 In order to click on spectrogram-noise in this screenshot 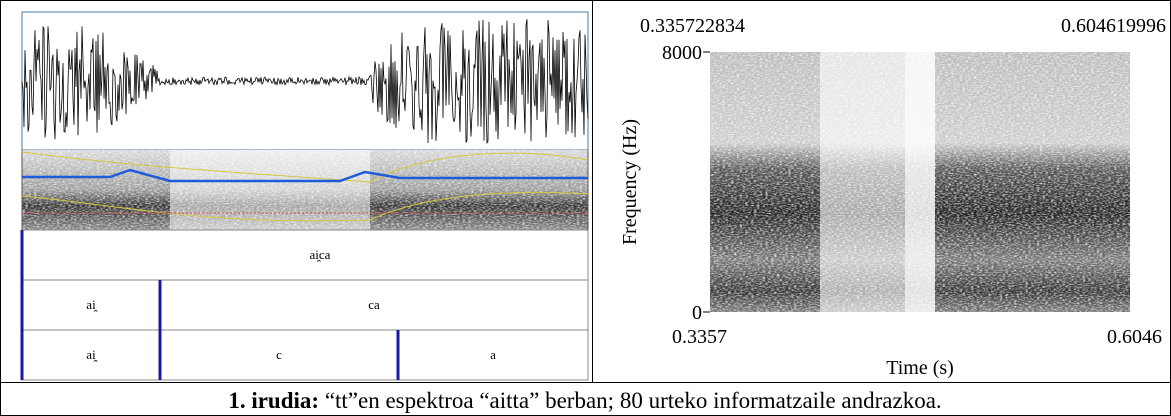, I will do `click(305, 190)`.